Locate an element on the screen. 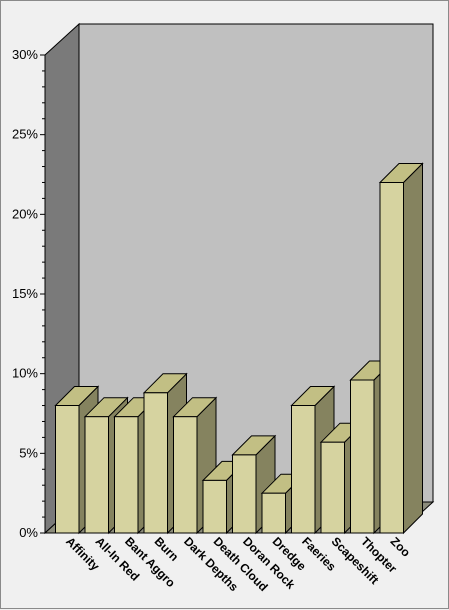 The height and width of the screenshot is (610, 449). y-tick-label: 10% is located at coordinates (25, 373).